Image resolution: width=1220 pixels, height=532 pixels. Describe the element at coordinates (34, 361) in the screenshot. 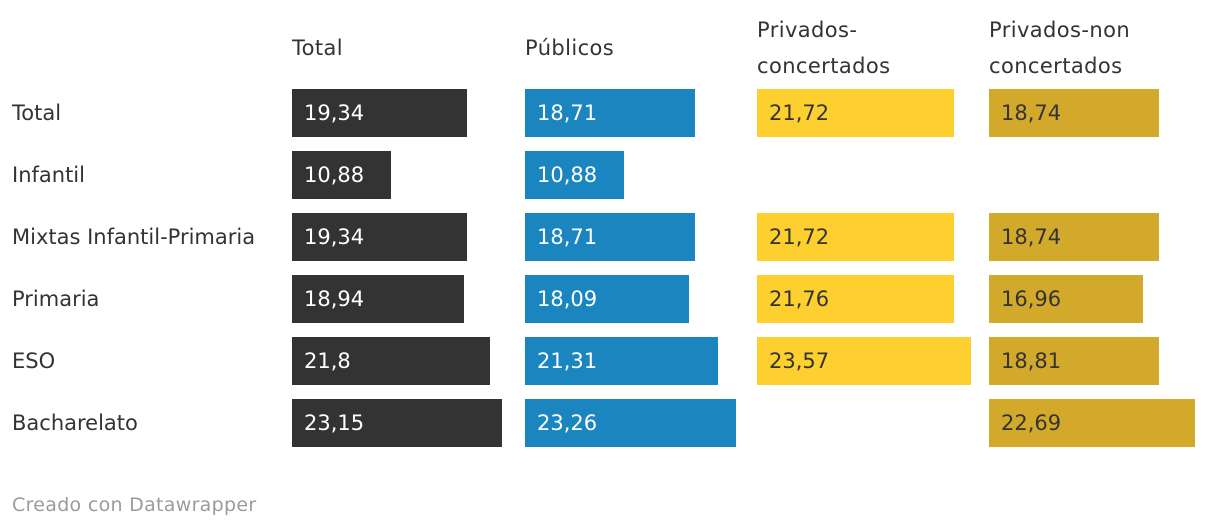

I see `row-label-eso: ESO` at that location.